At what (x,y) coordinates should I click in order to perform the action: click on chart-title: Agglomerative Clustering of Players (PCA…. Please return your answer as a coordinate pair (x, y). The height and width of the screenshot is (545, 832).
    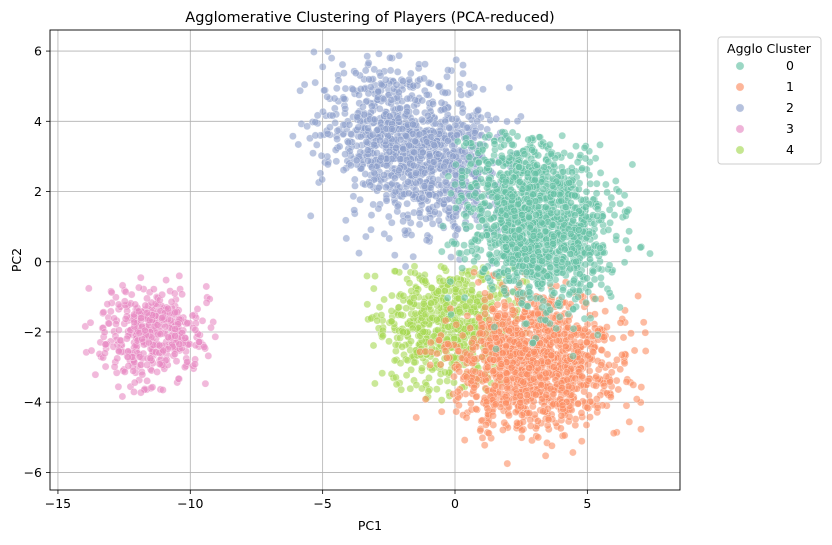
    Looking at the image, I should click on (369, 18).